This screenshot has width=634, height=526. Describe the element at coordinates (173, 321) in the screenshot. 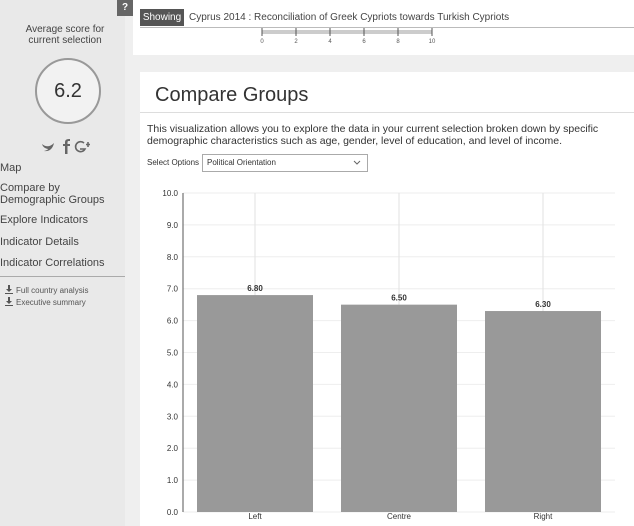

I see `y-tick-label: 6.0` at that location.